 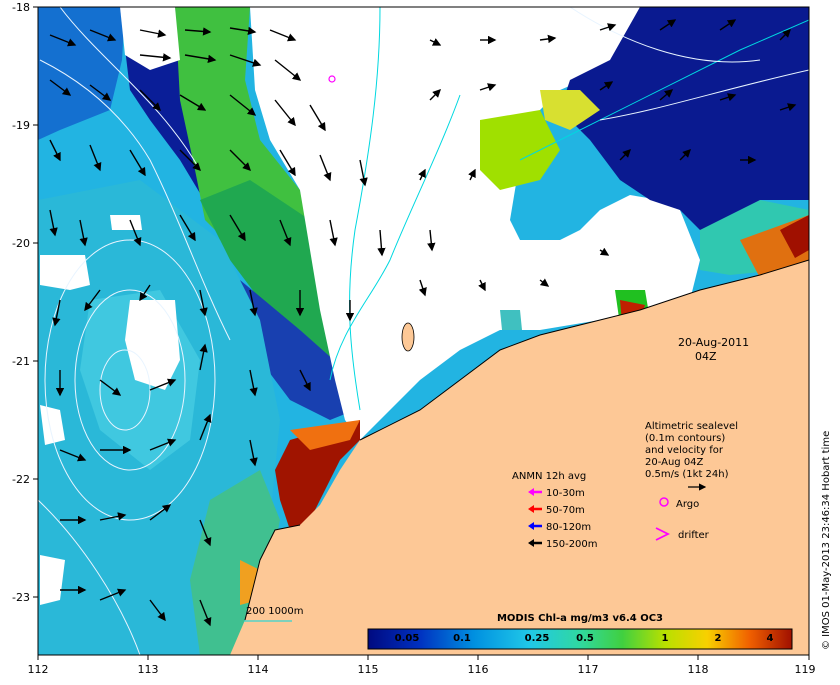 What do you see at coordinates (687, 504) in the screenshot?
I see `argo-label: Argo` at bounding box center [687, 504].